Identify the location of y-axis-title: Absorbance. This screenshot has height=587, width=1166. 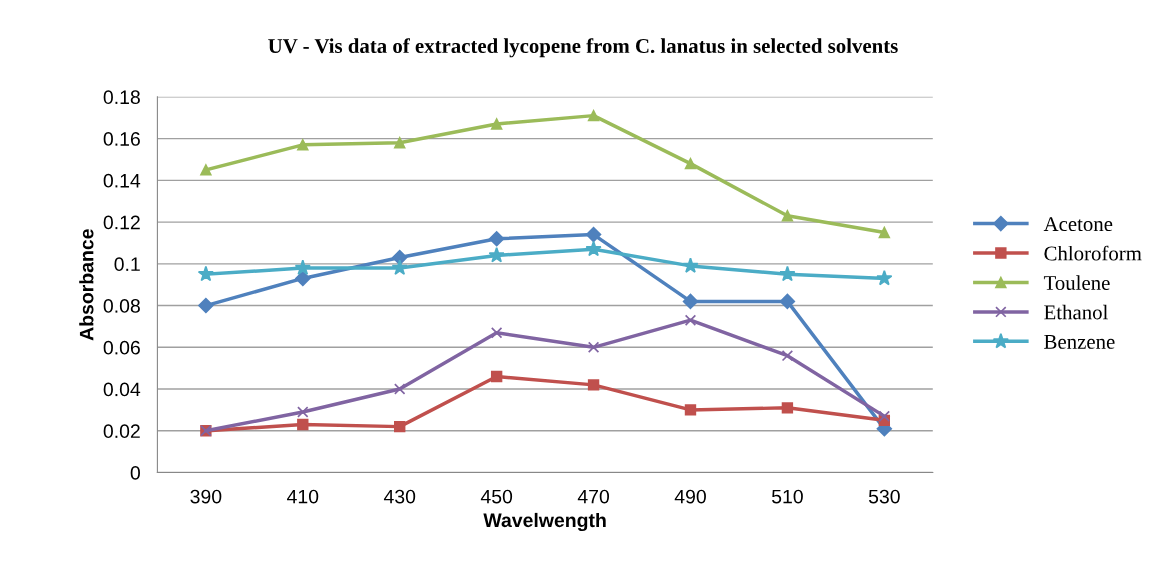
(86, 285).